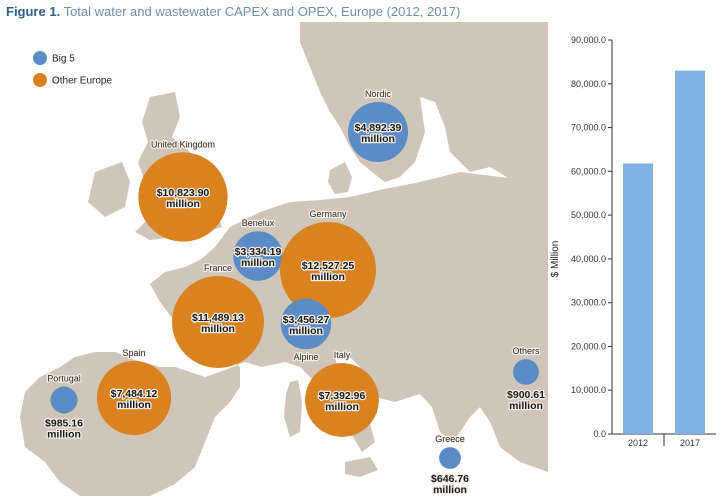  Describe the element at coordinates (64, 423) in the screenshot. I see `region-value-portugal: $985.16` at that location.